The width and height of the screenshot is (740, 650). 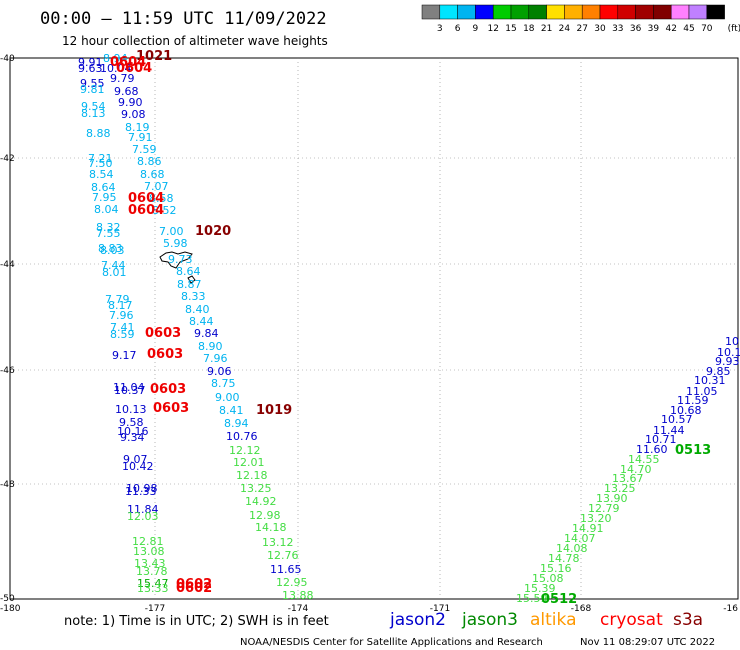 I want to click on wave-height-value: 8.44, so click(x=201, y=321).